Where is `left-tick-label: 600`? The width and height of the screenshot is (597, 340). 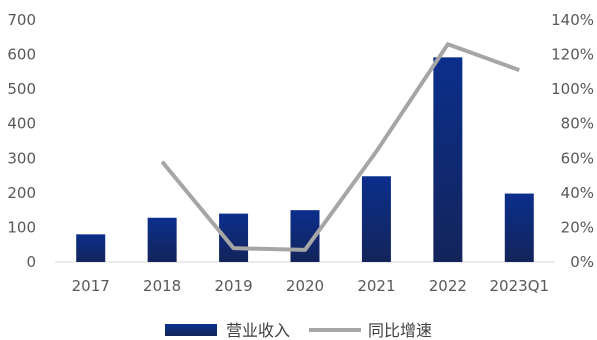
left-tick-label: 600 is located at coordinates (21, 55).